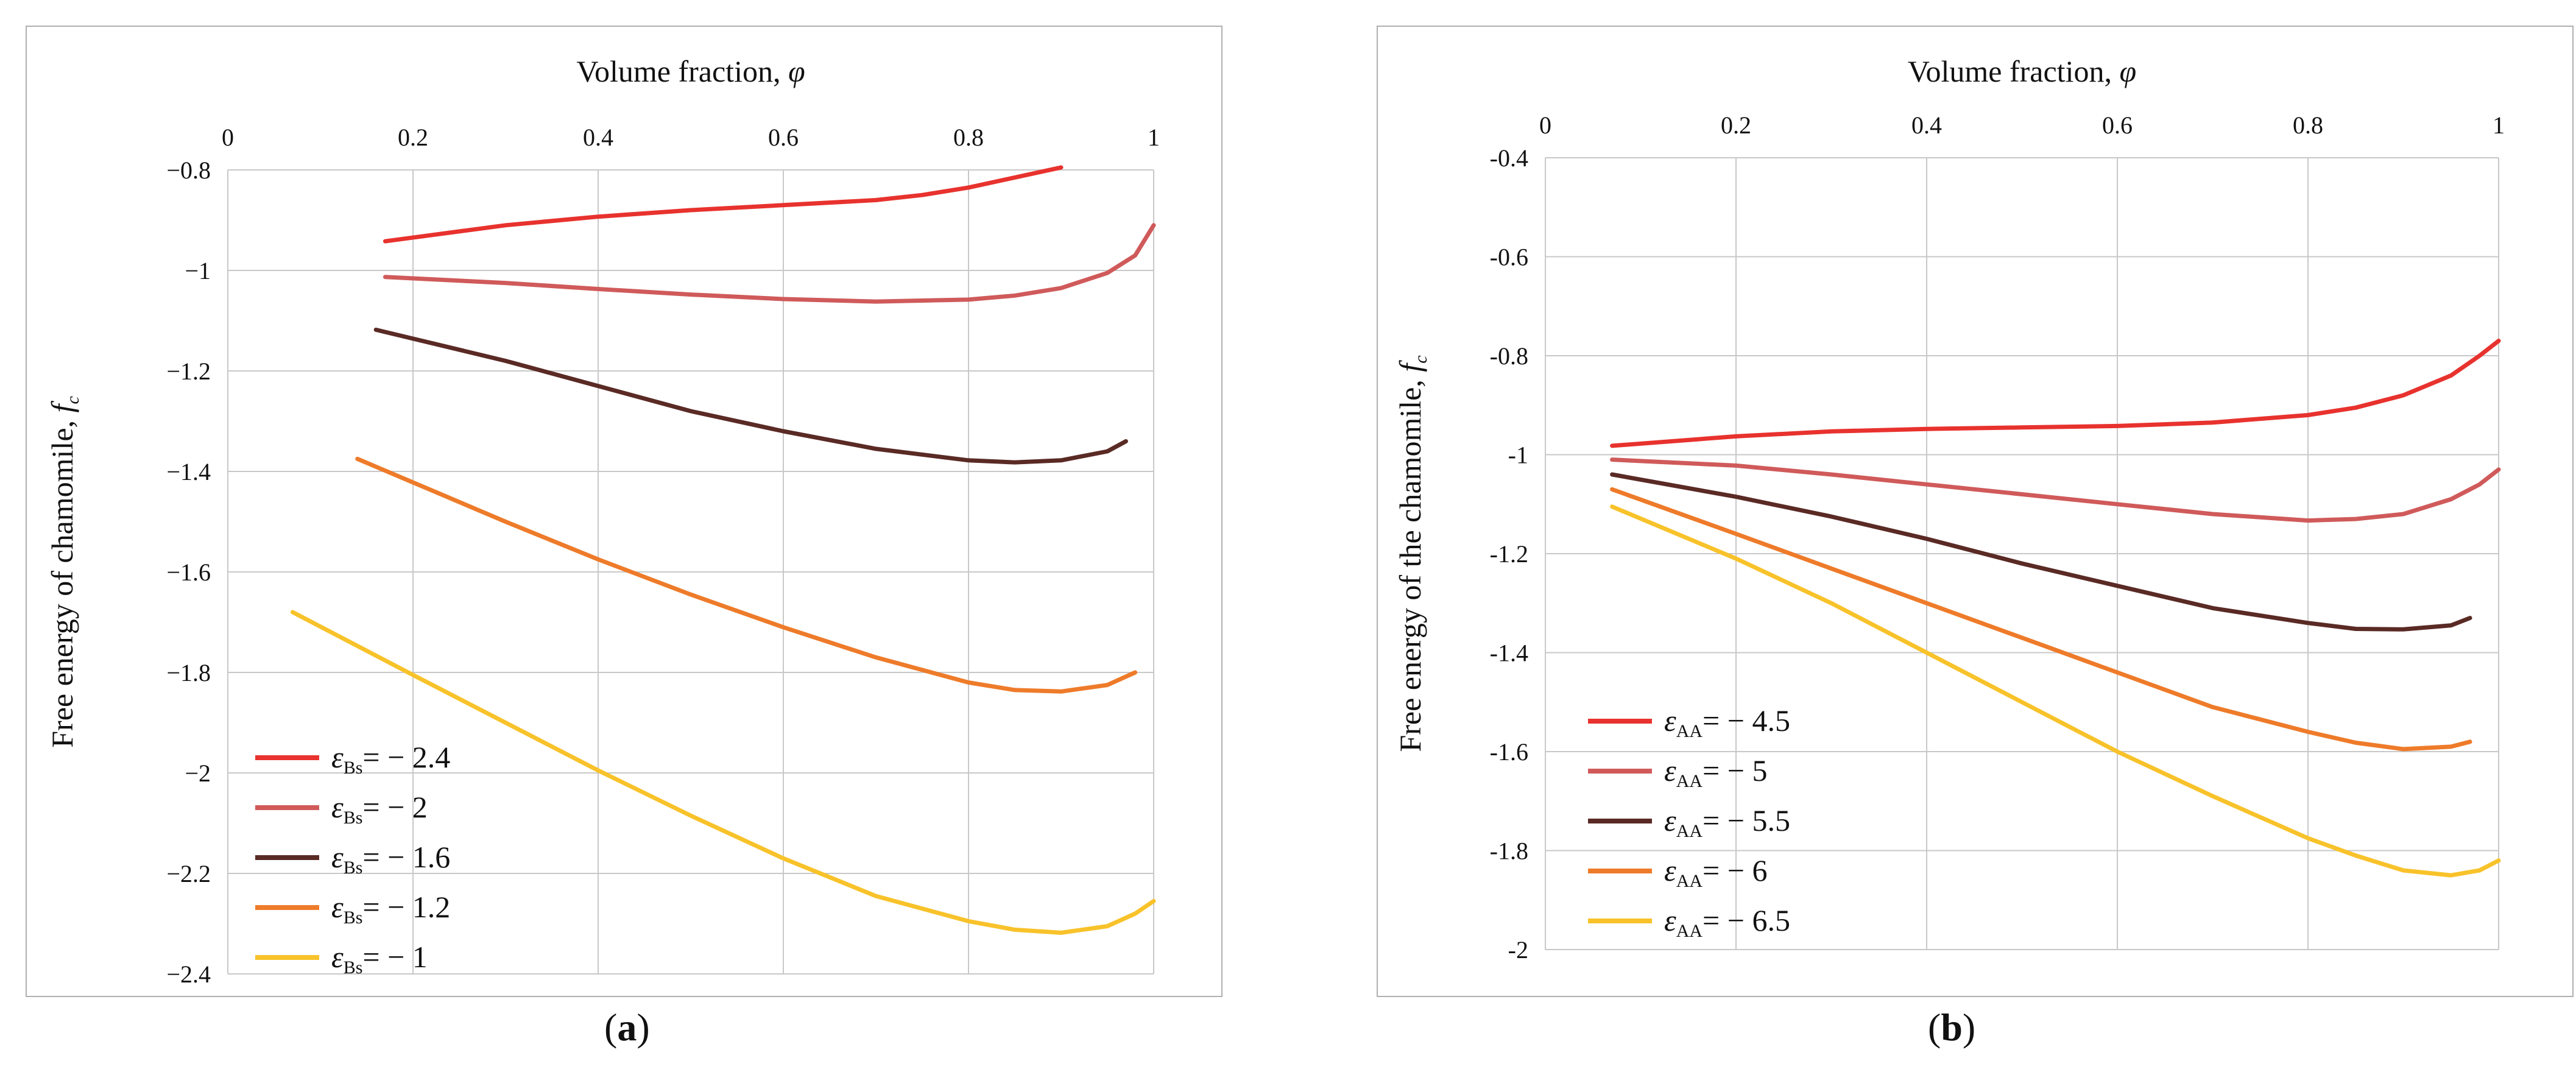 This screenshot has height=1086, width=2576. I want to click on y-axis-title-group: Free energy of the chamomile, fc, so click(1412, 553).